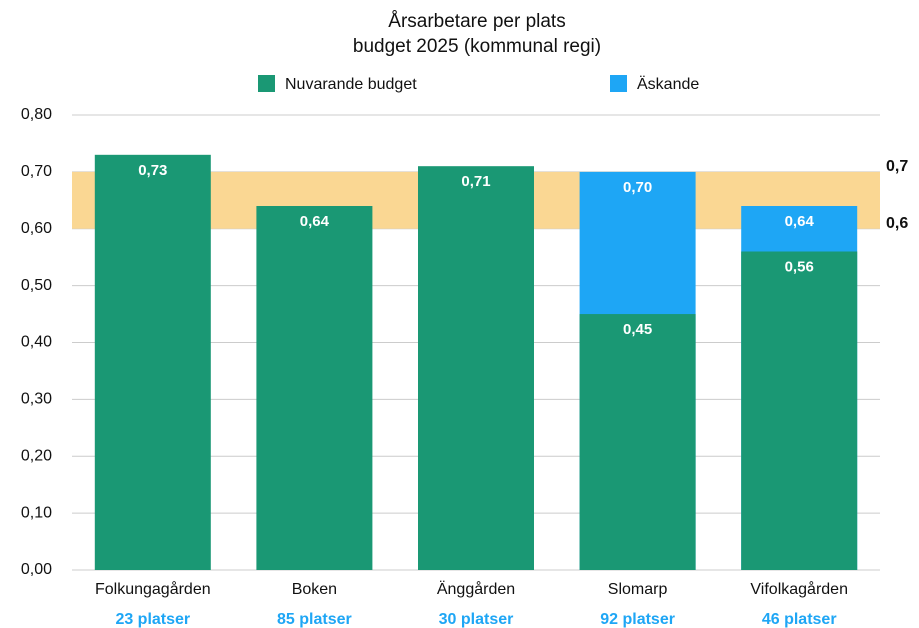 This screenshot has height=628, width=919. Describe the element at coordinates (314, 589) in the screenshot. I see `x-tick-label: Boken` at that location.